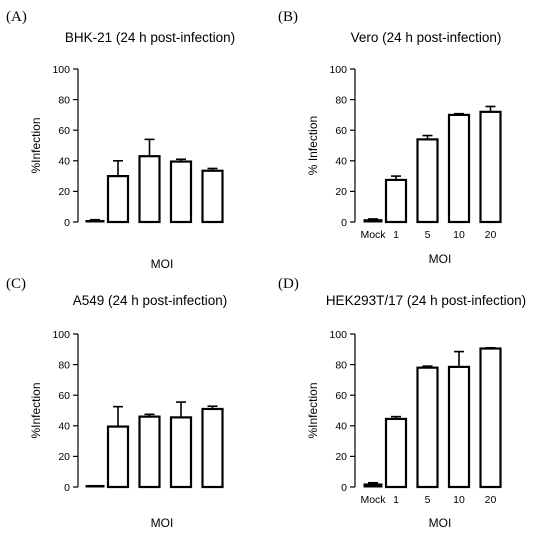 This screenshot has width=550, height=539. I want to click on panel-letter: (D), so click(288, 284).